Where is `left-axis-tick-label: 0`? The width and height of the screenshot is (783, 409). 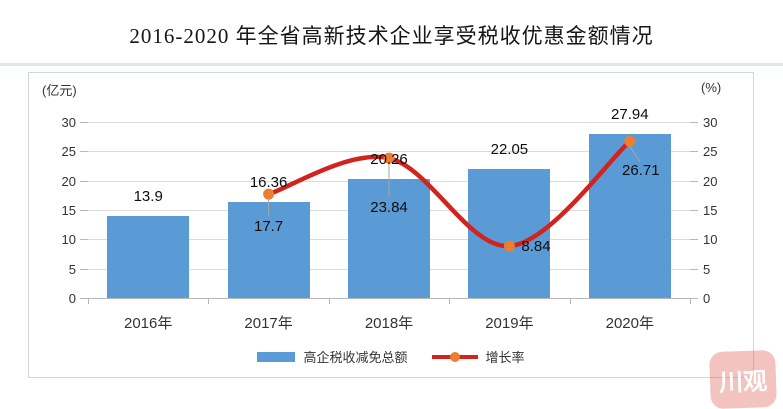
left-axis-tick-label: 0 is located at coordinates (72, 298).